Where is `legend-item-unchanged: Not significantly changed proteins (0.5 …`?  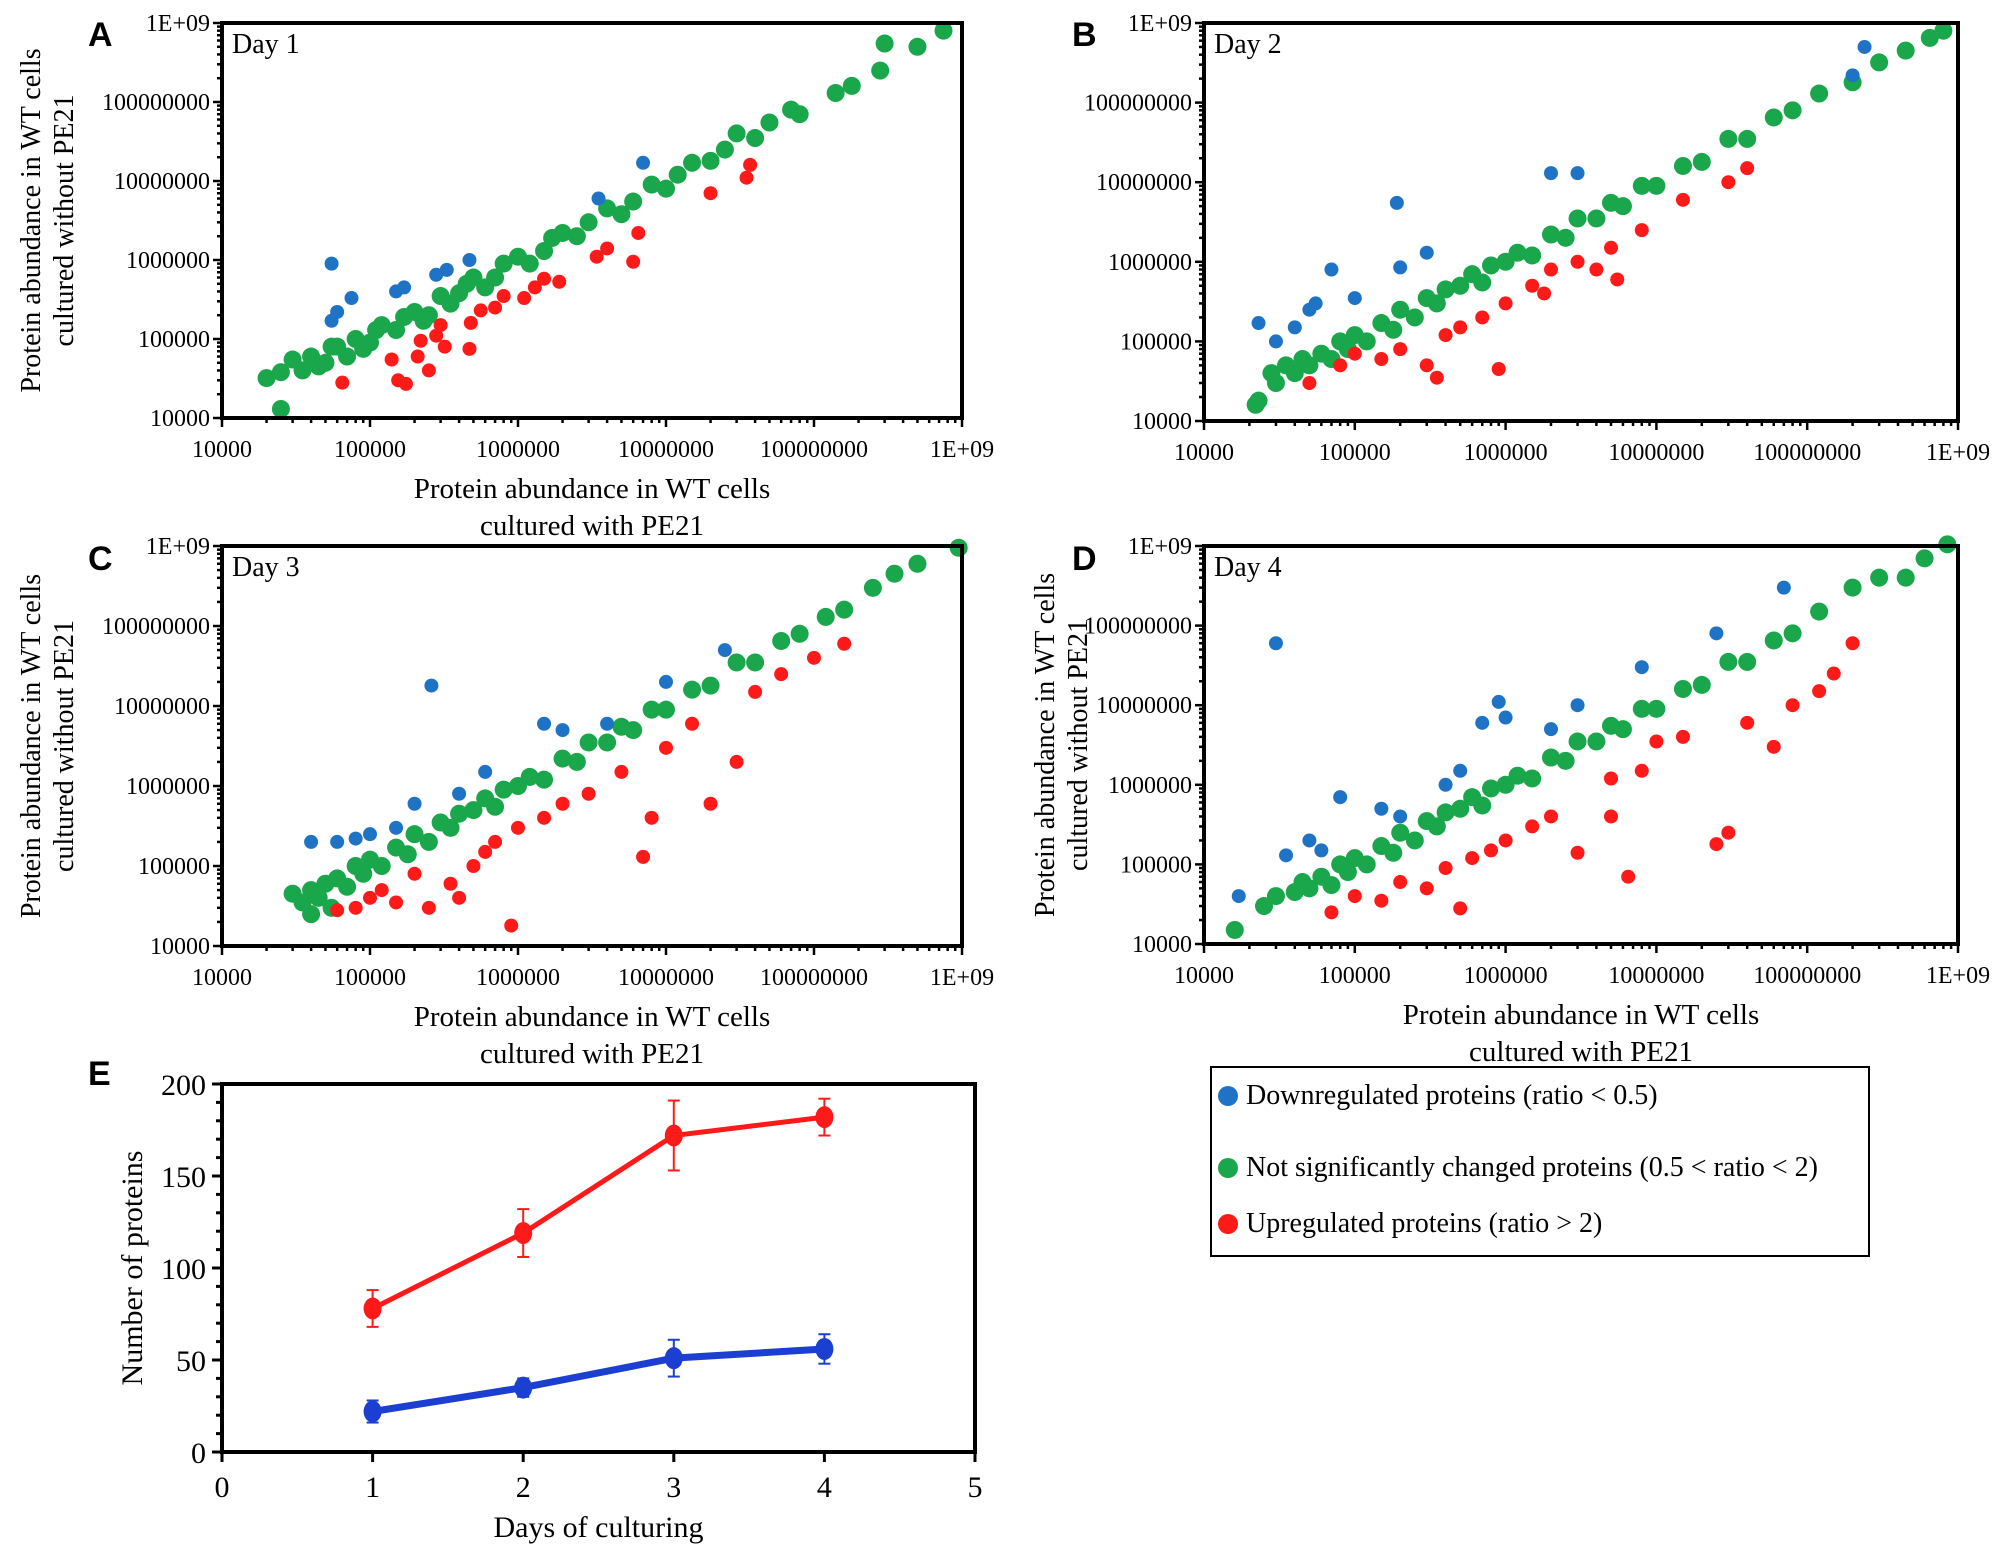
legend-item-unchanged: Not significantly changed proteins (0.5 … is located at coordinates (1518, 1168).